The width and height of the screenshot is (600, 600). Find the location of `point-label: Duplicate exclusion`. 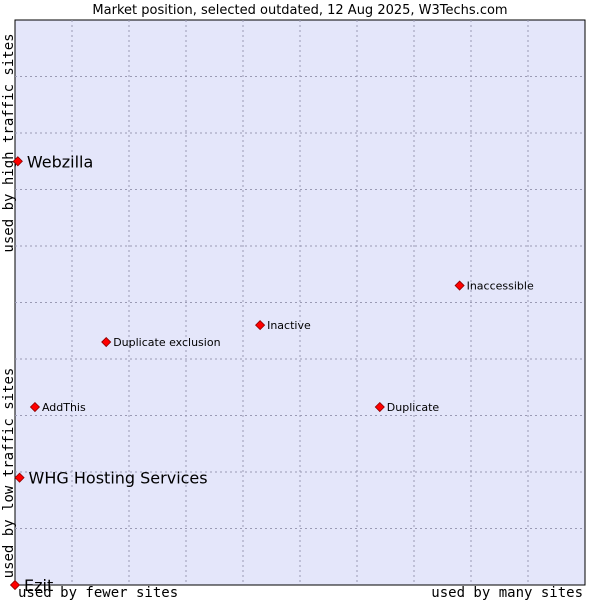

point-label: Duplicate exclusion is located at coordinates (166, 342).